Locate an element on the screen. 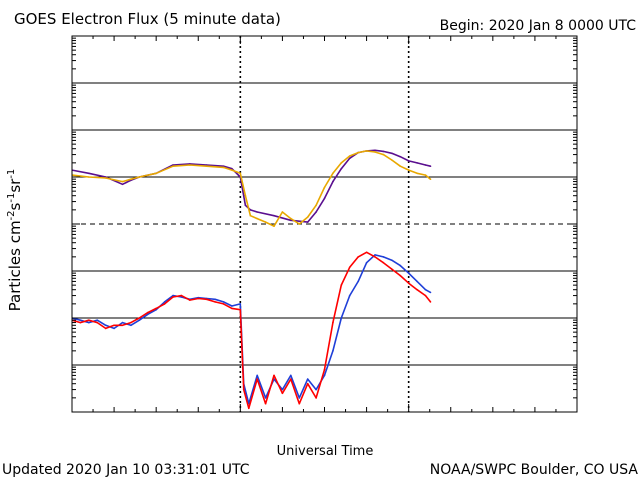 This screenshot has height=480, width=640. updated-timestamp: Updated 2020 Jan 10 03:31:01 UTC is located at coordinates (126, 470).